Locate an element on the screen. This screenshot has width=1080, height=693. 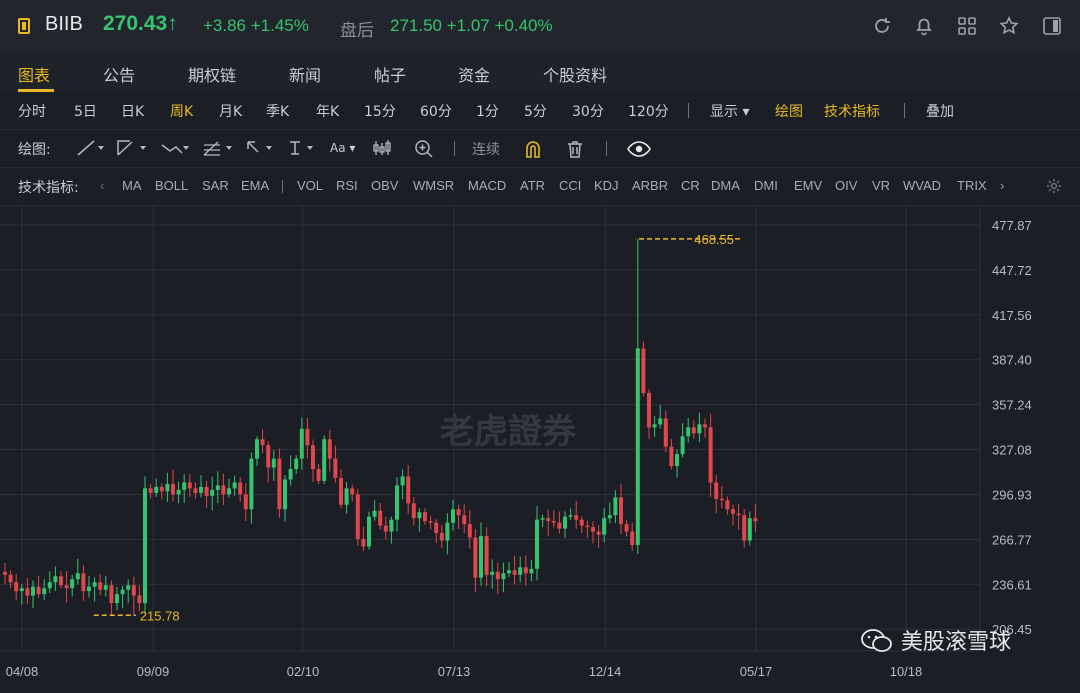
vertical-line-tool-icon is located at coordinates (302, 148).